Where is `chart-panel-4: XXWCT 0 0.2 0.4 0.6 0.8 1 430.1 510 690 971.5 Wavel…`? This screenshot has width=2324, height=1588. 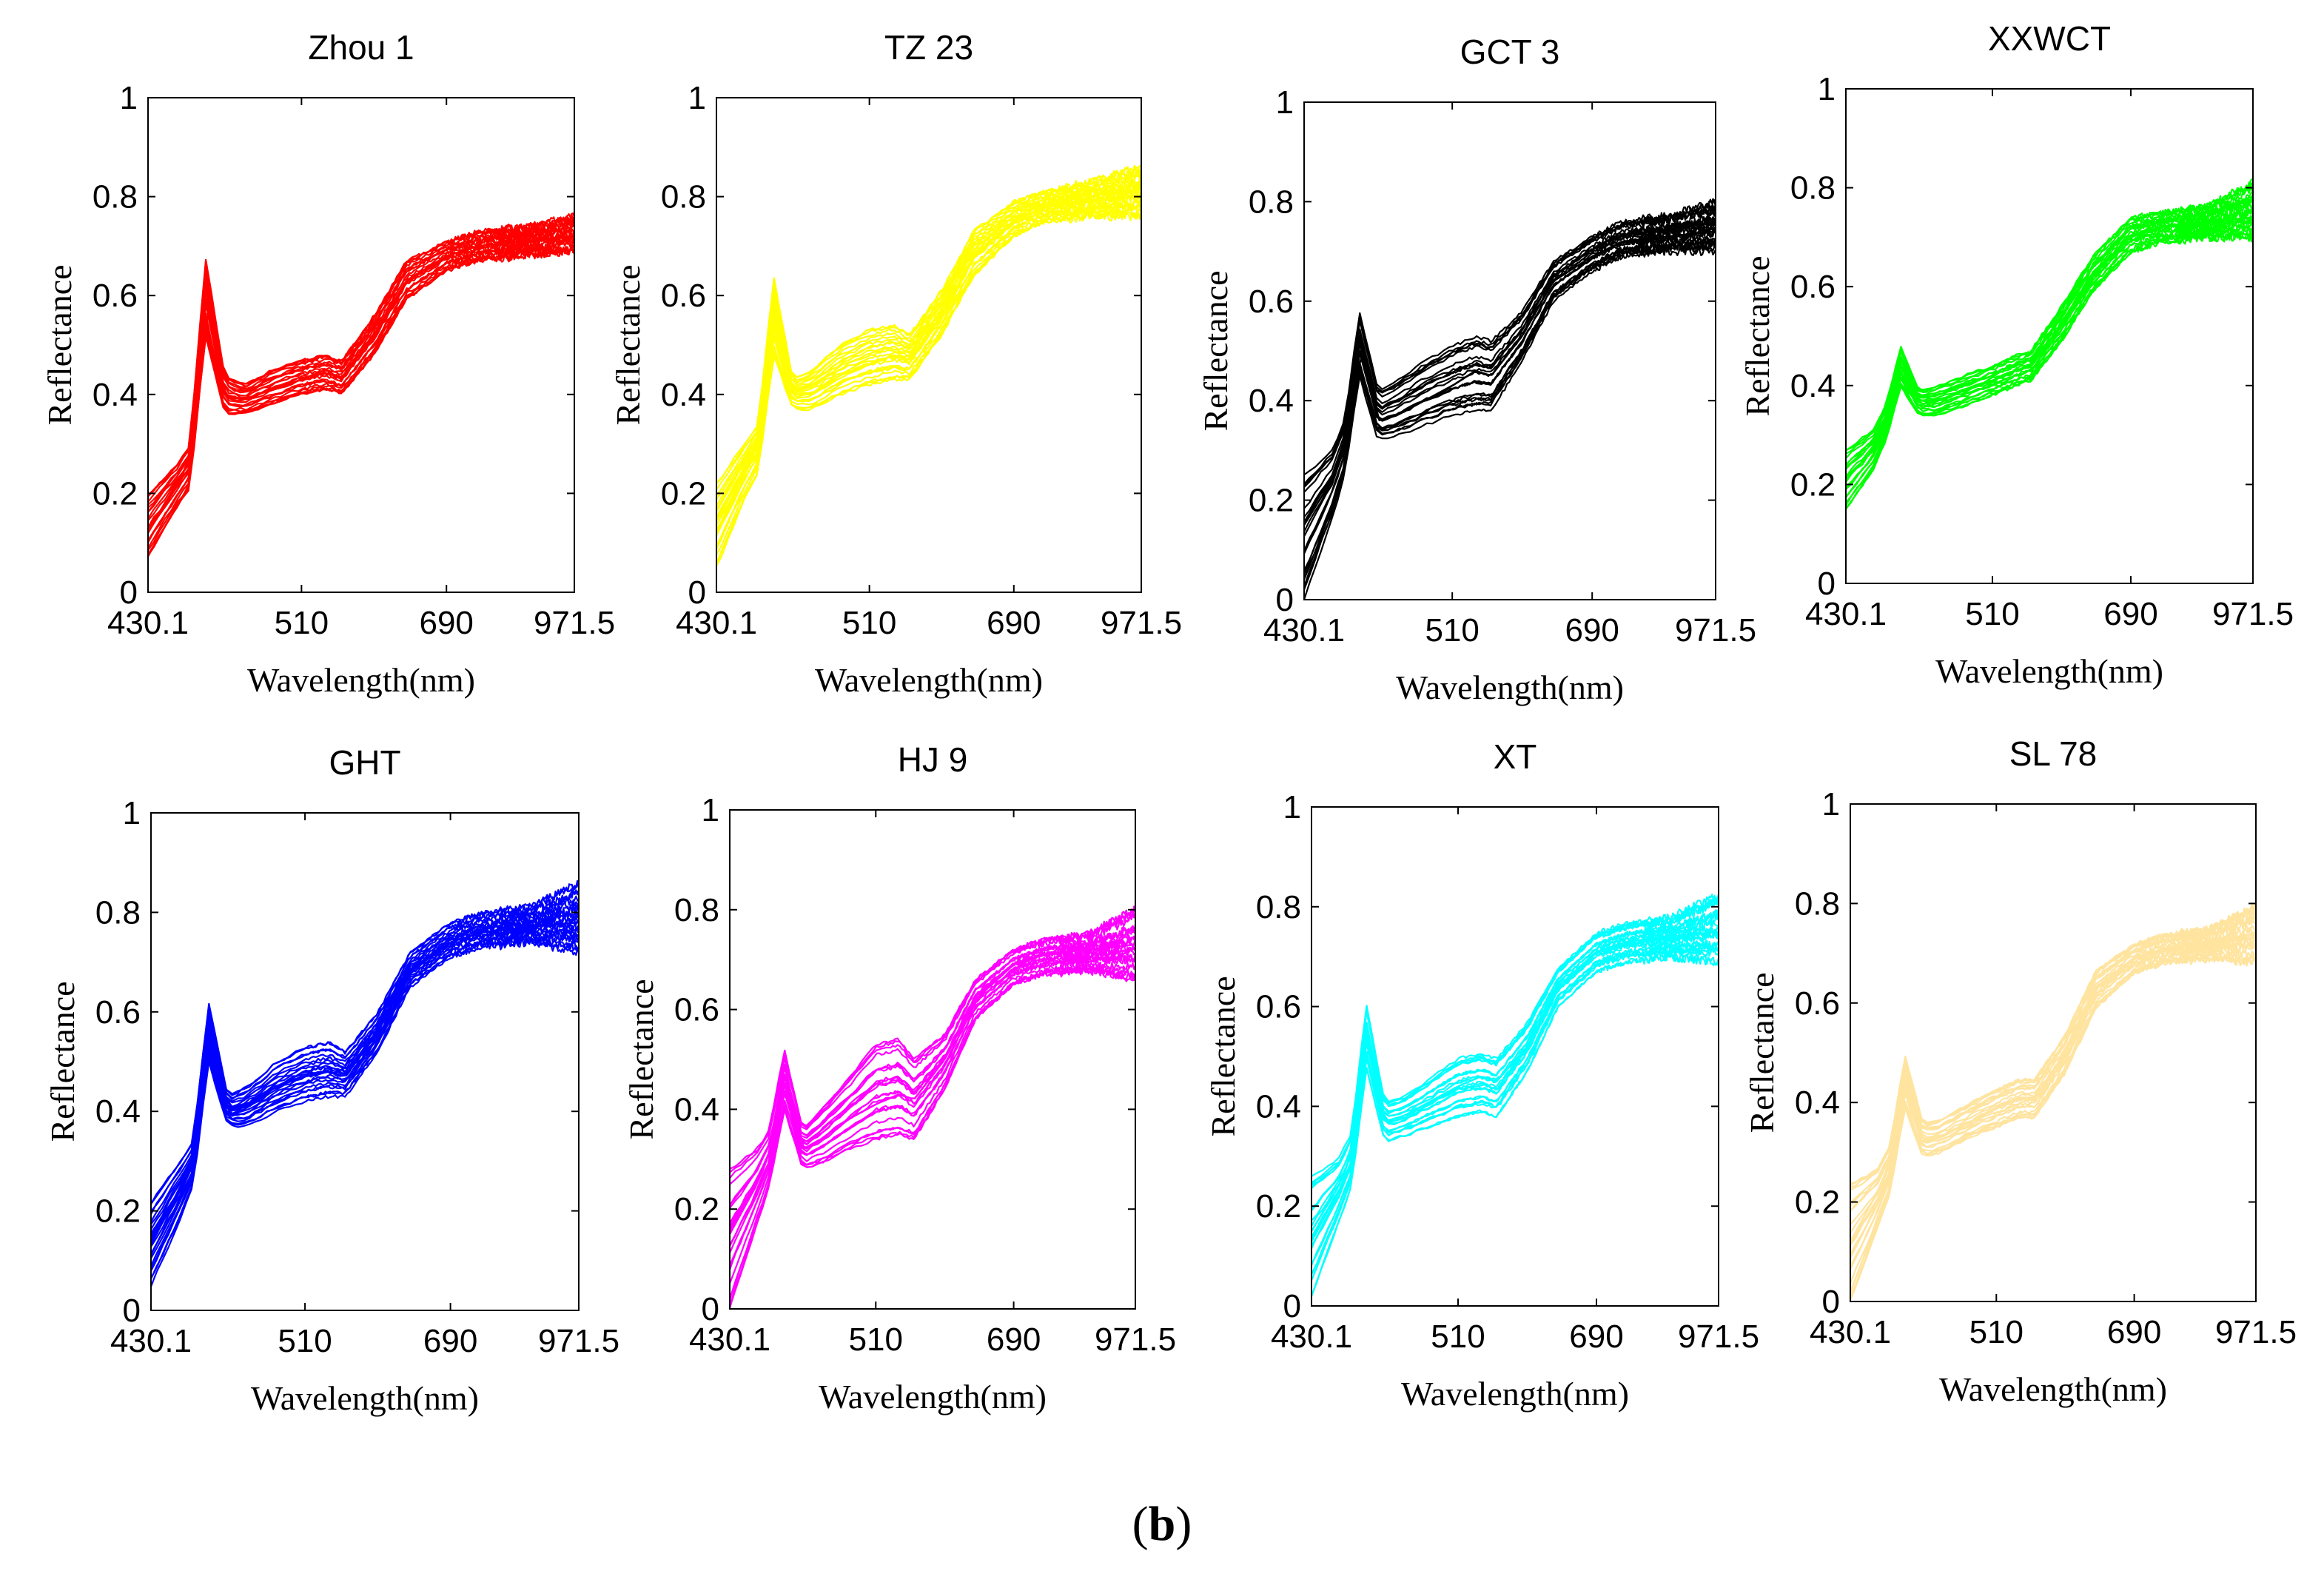
chart-panel-4: XXWCT 0 0.2 0.4 0.6 0.8 1 430.1 510 690 971.5 Wavel… is located at coordinates (2016, 355).